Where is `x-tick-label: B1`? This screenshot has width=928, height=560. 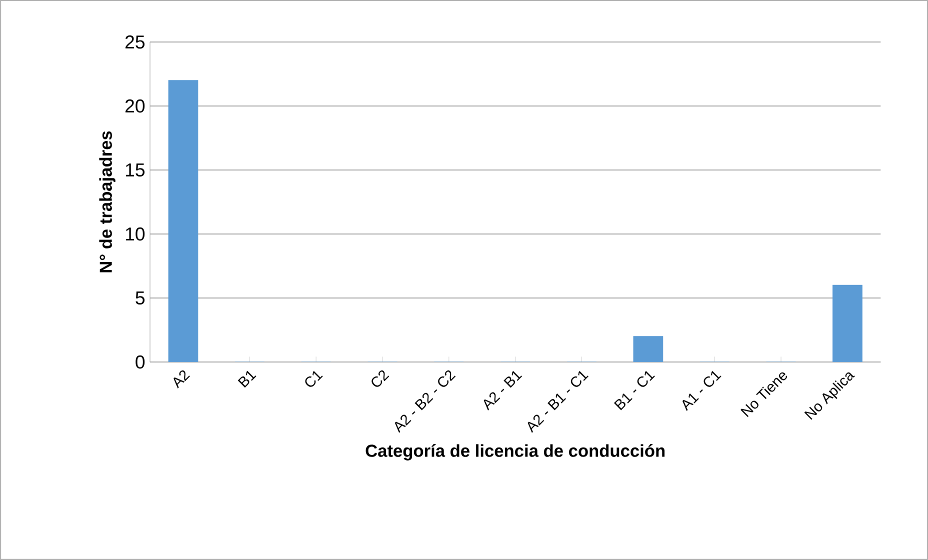
x-tick-label: B1 is located at coordinates (247, 379).